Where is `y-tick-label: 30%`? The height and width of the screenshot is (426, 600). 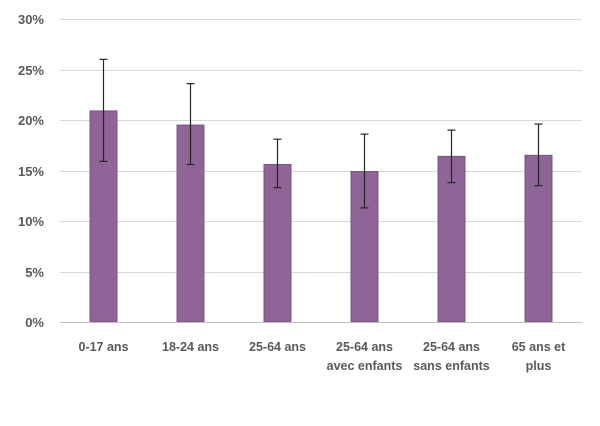 y-tick-label: 30% is located at coordinates (31, 19).